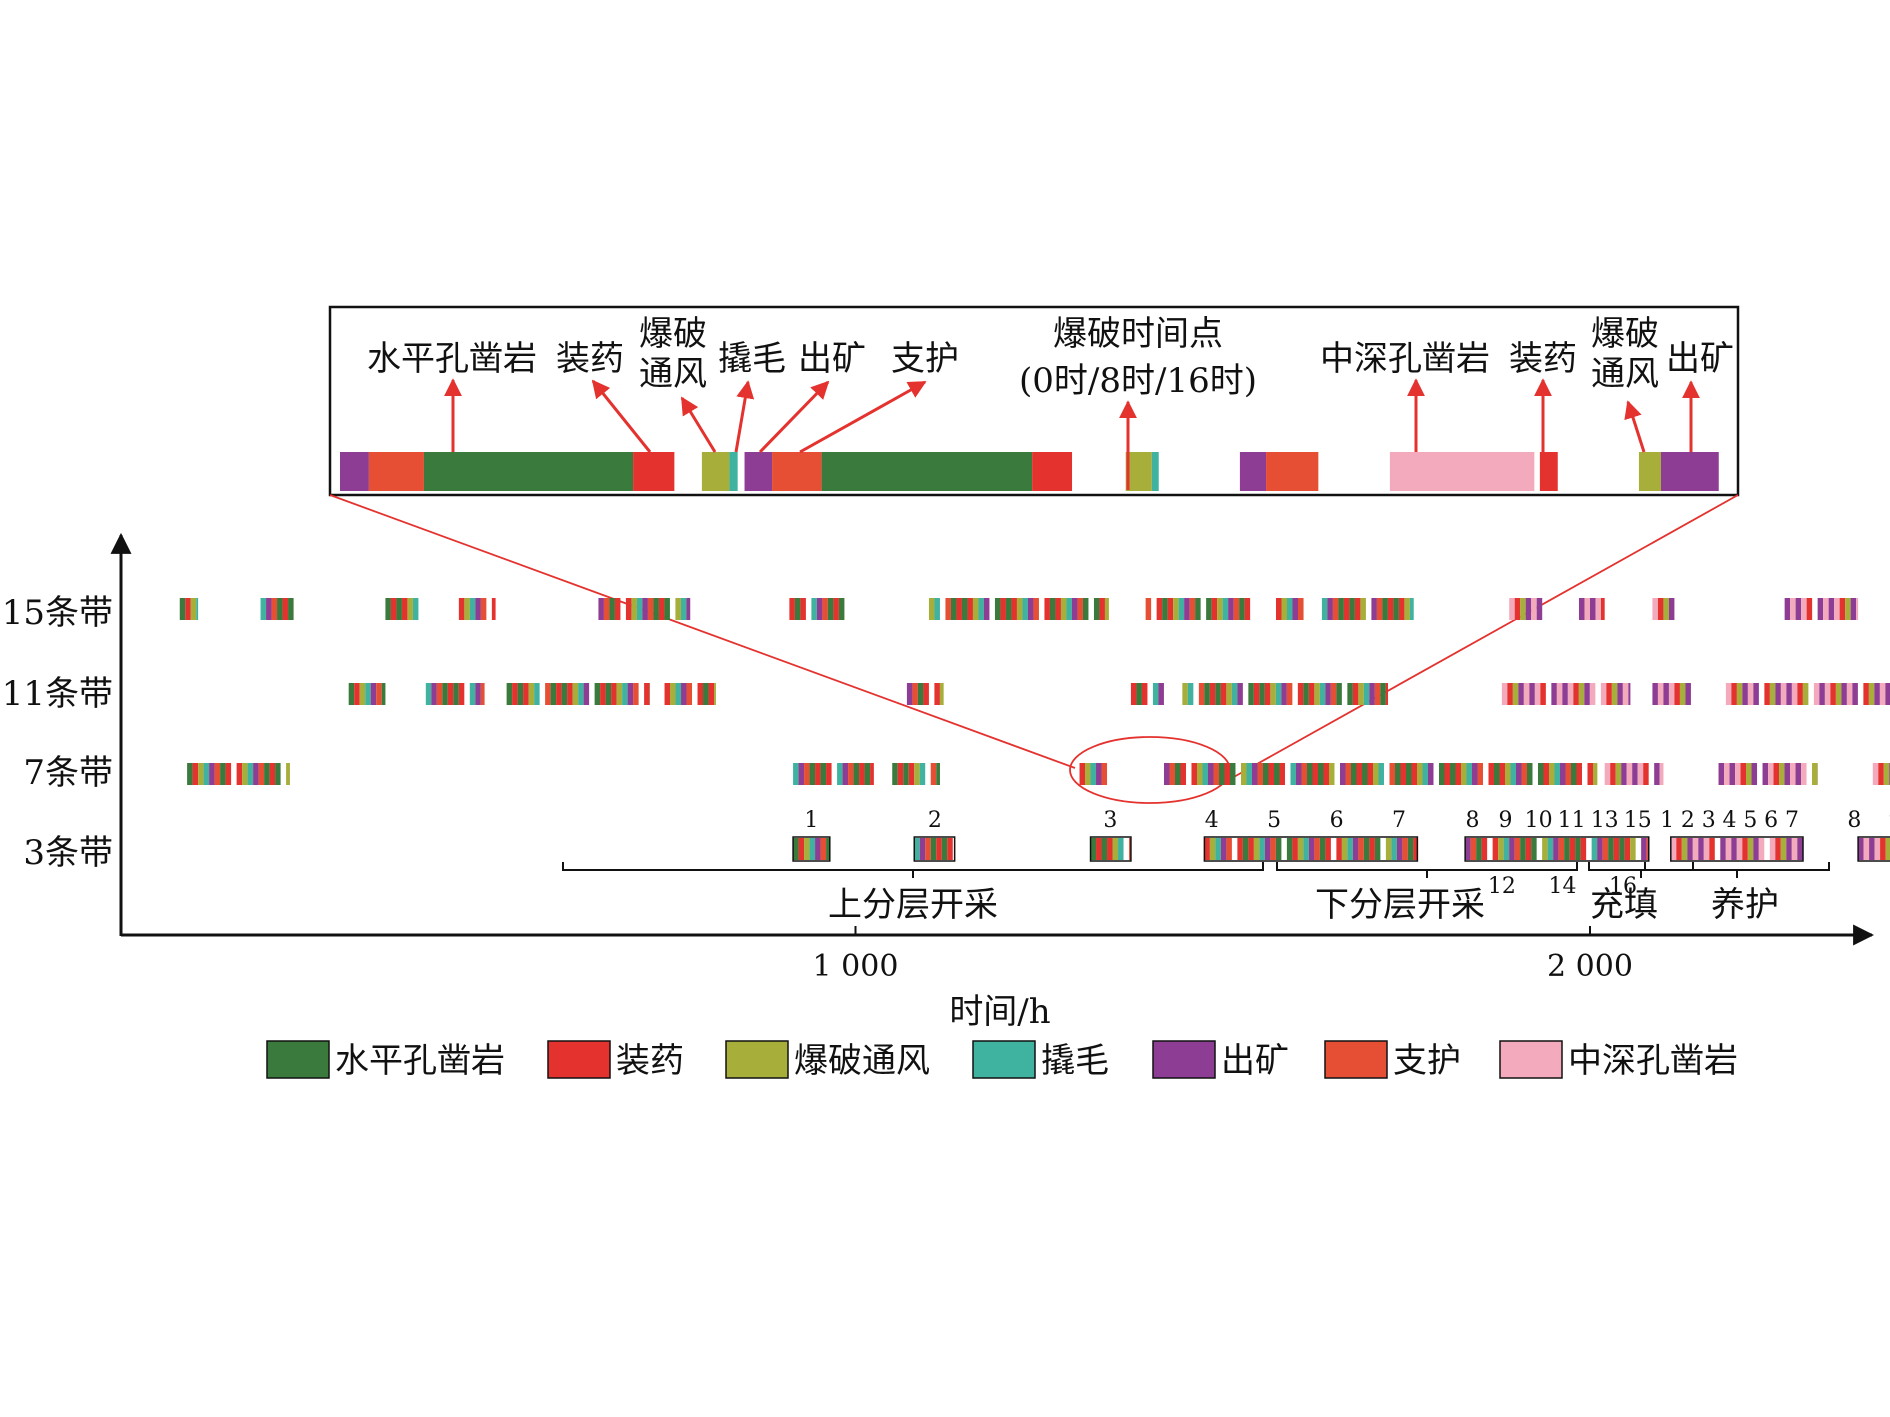 This screenshot has height=1417, width=1890. What do you see at coordinates (832, 359) in the screenshot?
I see `inset-label-mucking: 出矿` at bounding box center [832, 359].